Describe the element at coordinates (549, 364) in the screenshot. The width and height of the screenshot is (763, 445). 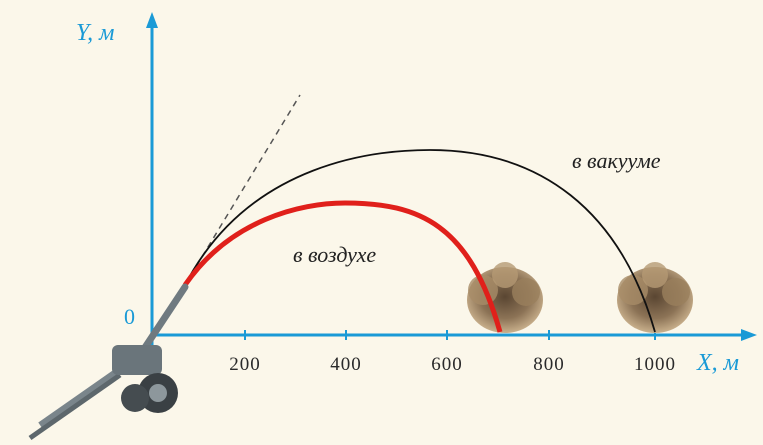
I see `x-tick-label: 800` at that location.